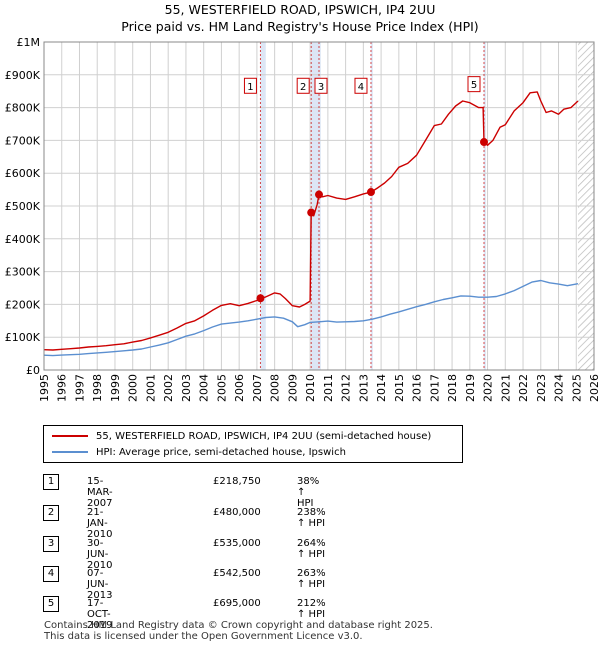  What do you see at coordinates (237, 573) in the screenshot?
I see `transaction-price: £542,500` at bounding box center [237, 573].